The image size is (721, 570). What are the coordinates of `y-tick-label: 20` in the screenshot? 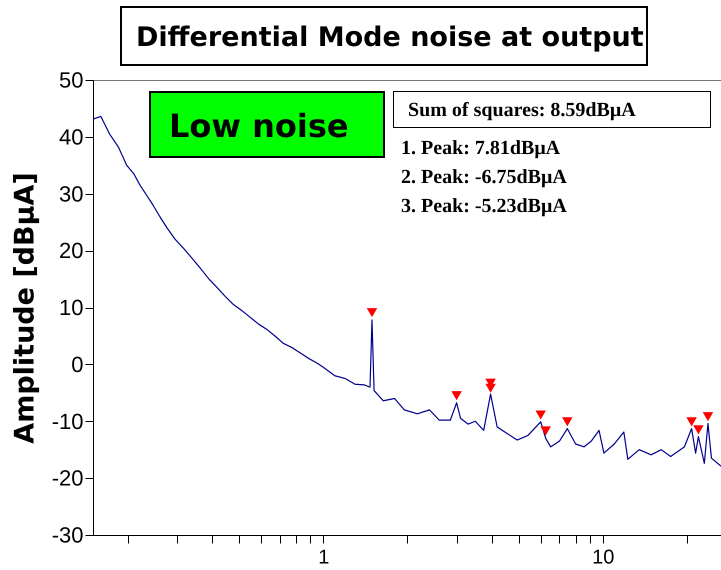 It's located at (71, 251).